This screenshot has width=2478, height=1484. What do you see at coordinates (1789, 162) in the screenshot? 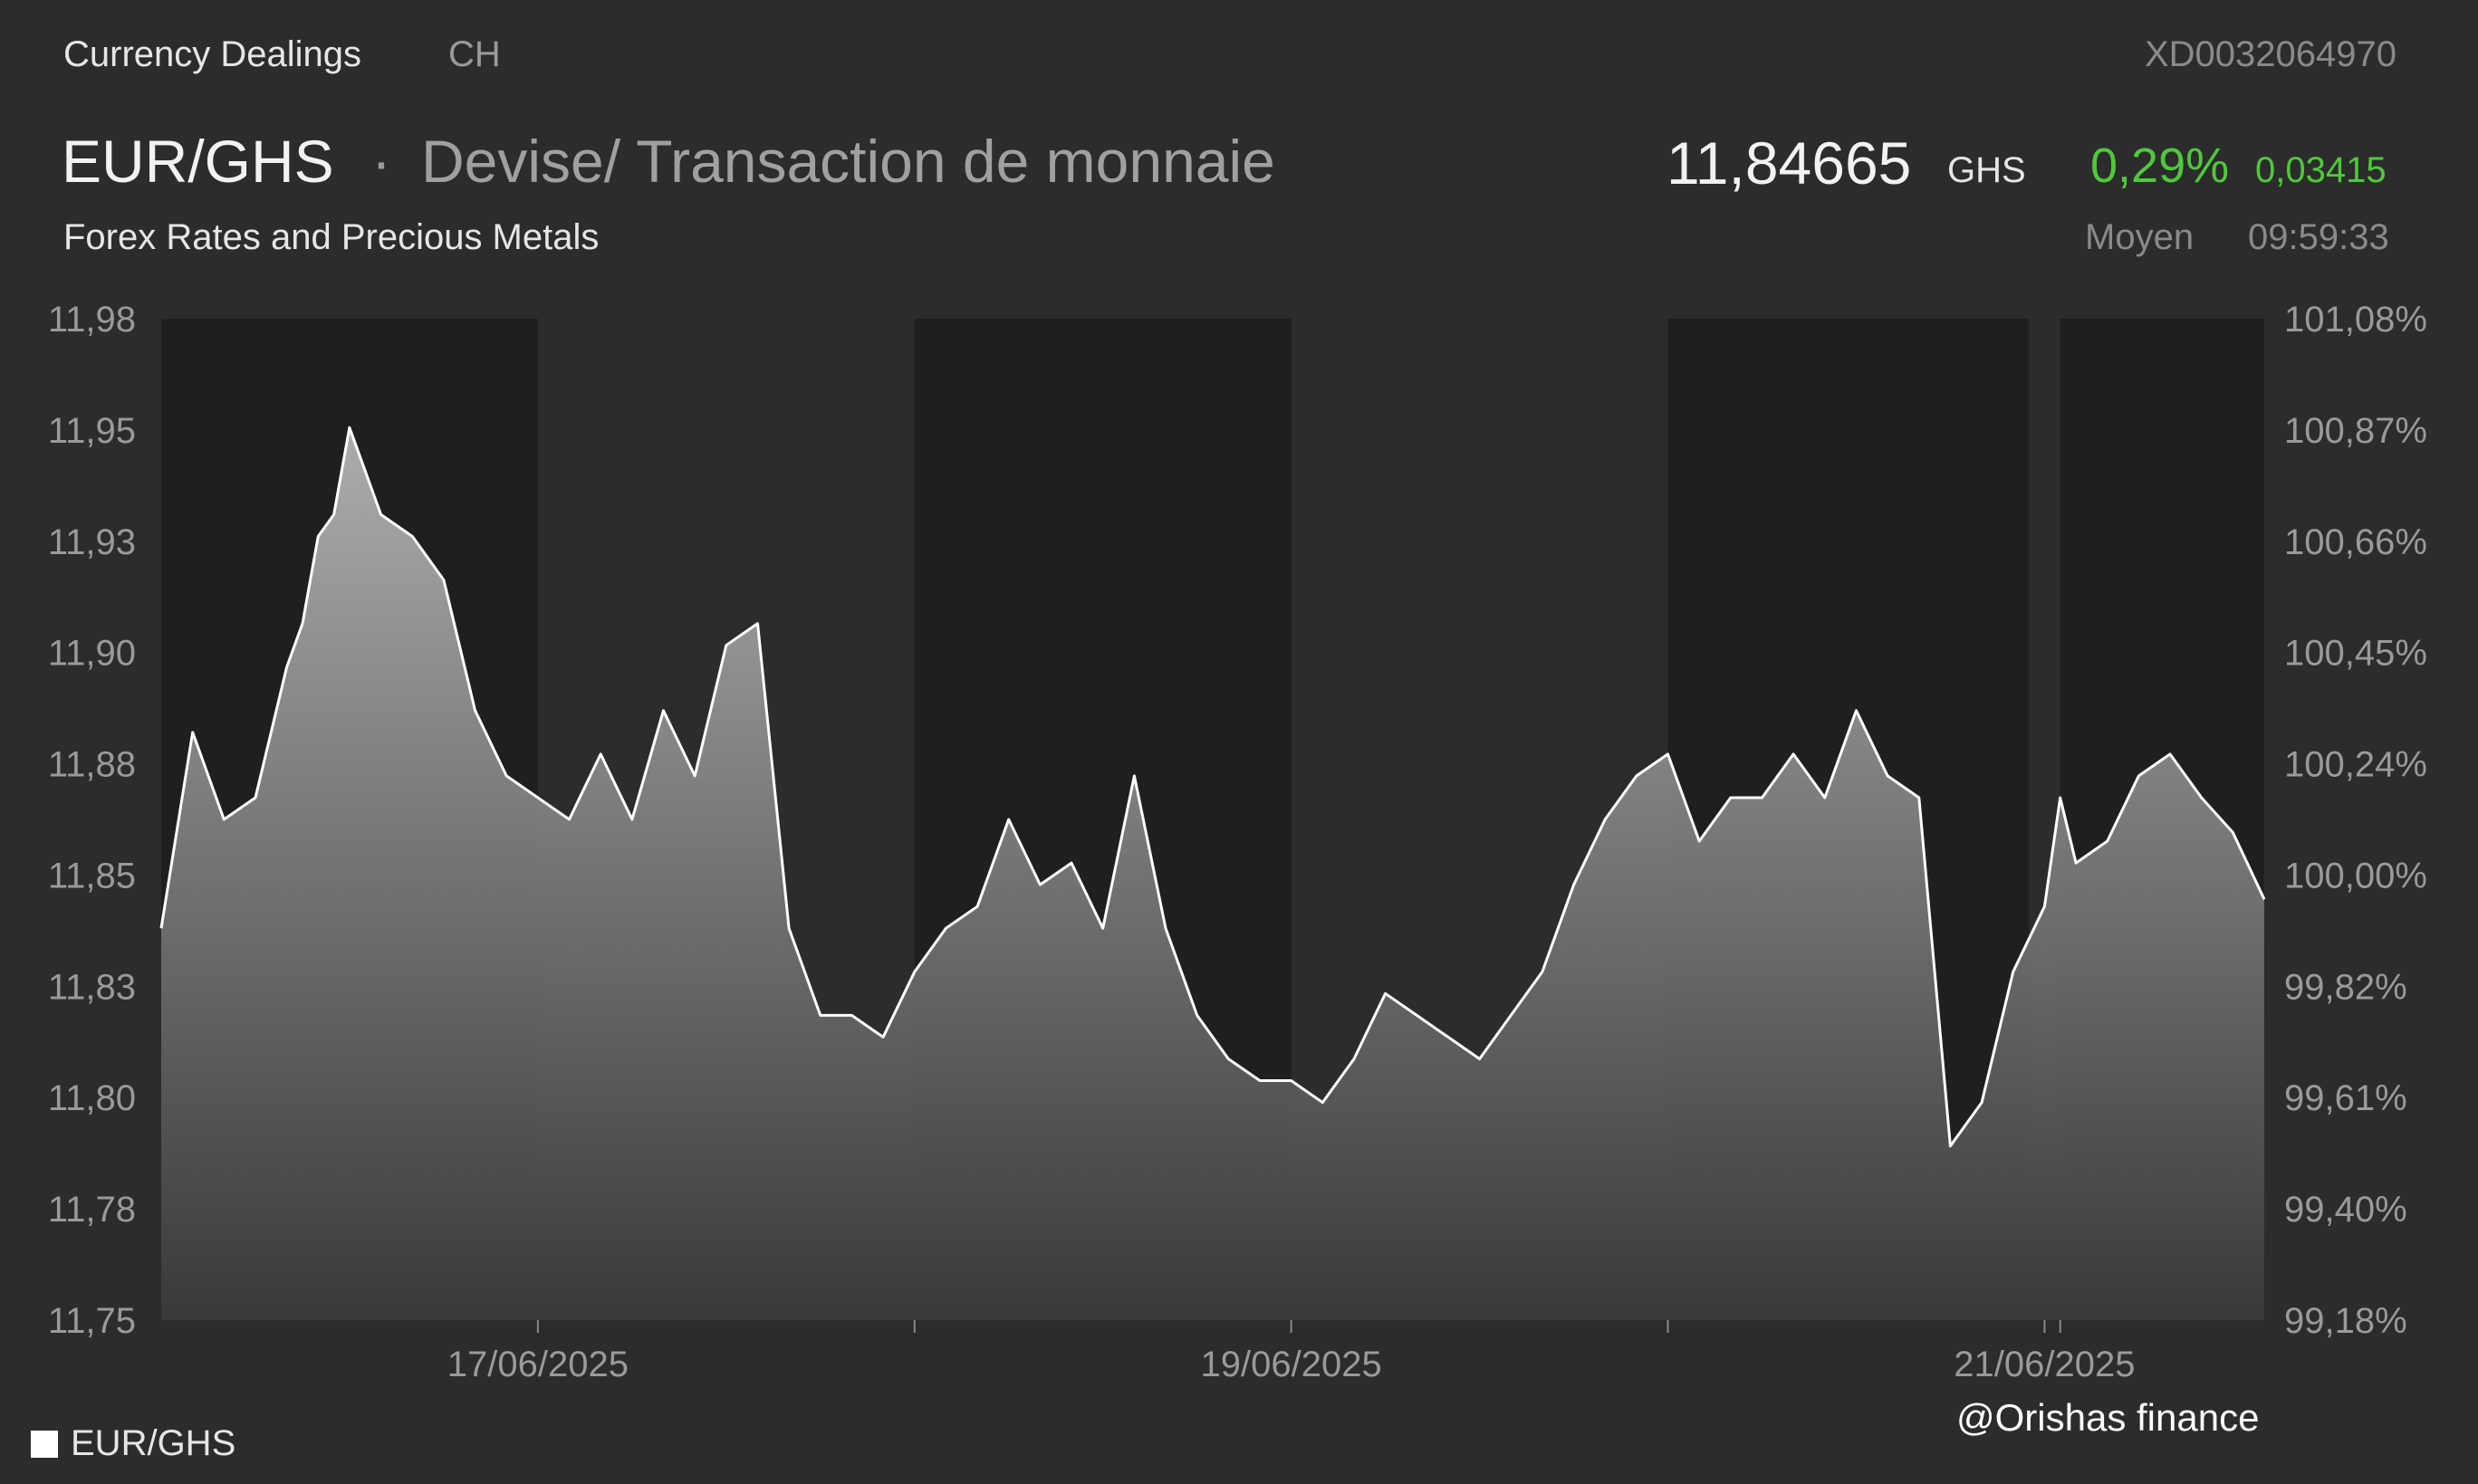
I see `last-price: 11,84665` at bounding box center [1789, 162].